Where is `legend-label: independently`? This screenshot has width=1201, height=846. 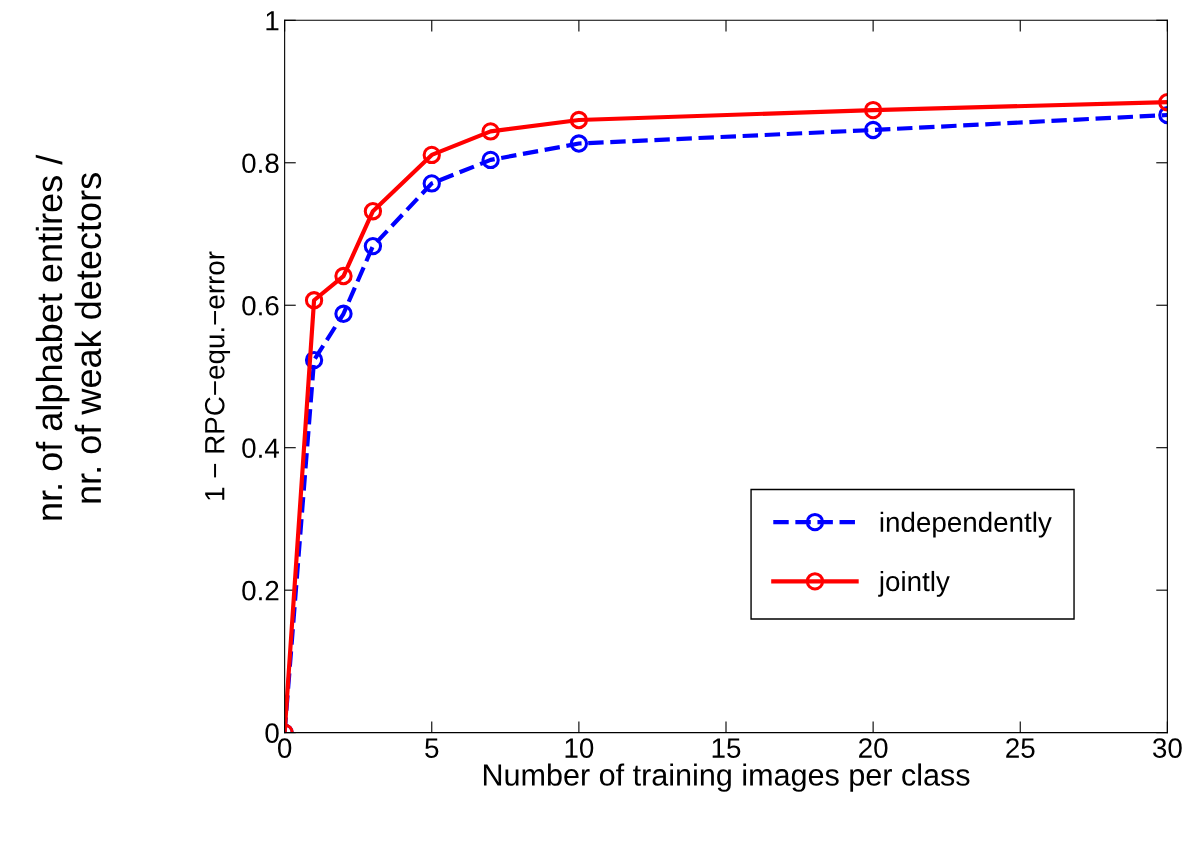 legend-label: independently is located at coordinates (966, 524).